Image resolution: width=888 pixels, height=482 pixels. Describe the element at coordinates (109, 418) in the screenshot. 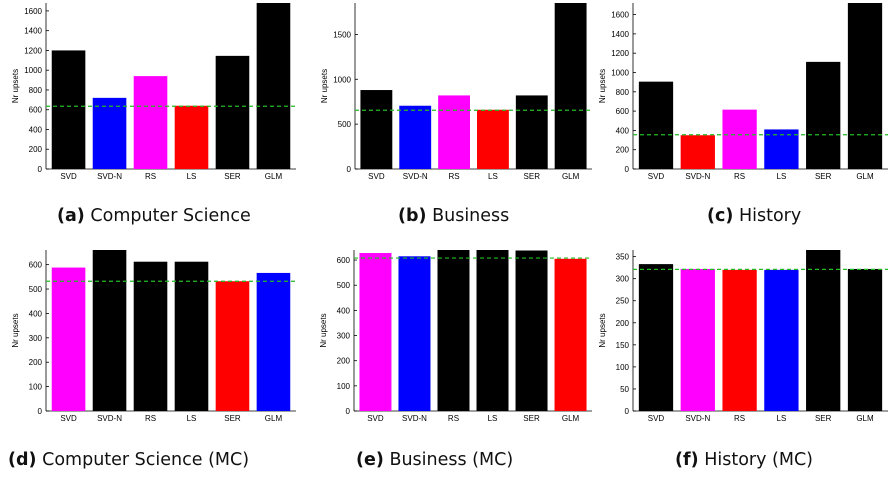

I see `x-tick-label-d: SVD-N` at that location.